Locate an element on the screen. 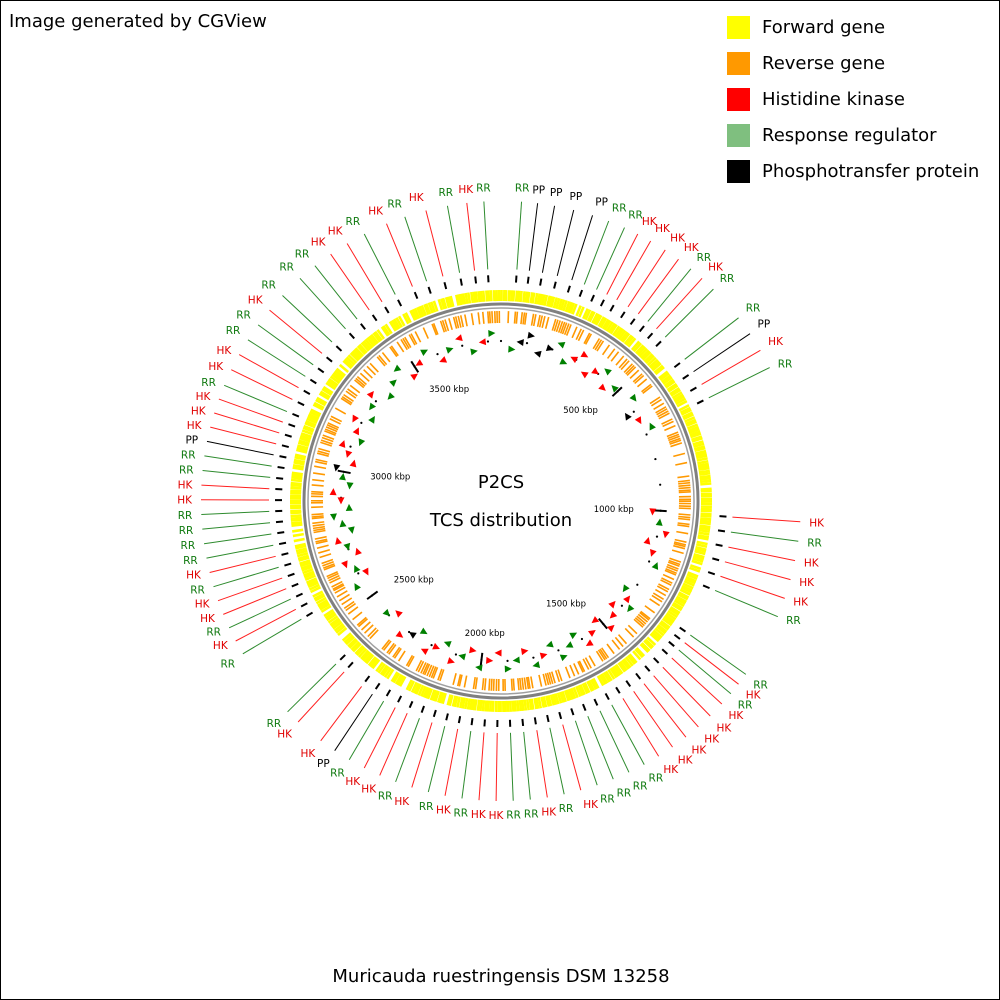 The image size is (1000, 1000). tcs-arrow-pp is located at coordinates (531, 335).